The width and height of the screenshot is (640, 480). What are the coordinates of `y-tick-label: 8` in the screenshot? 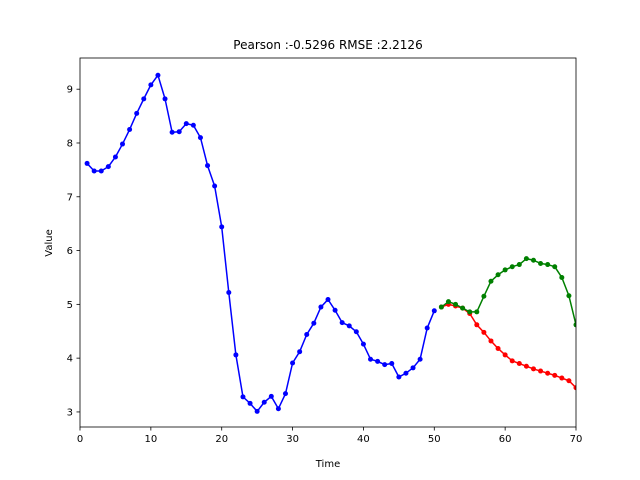 It's located at (70, 143).